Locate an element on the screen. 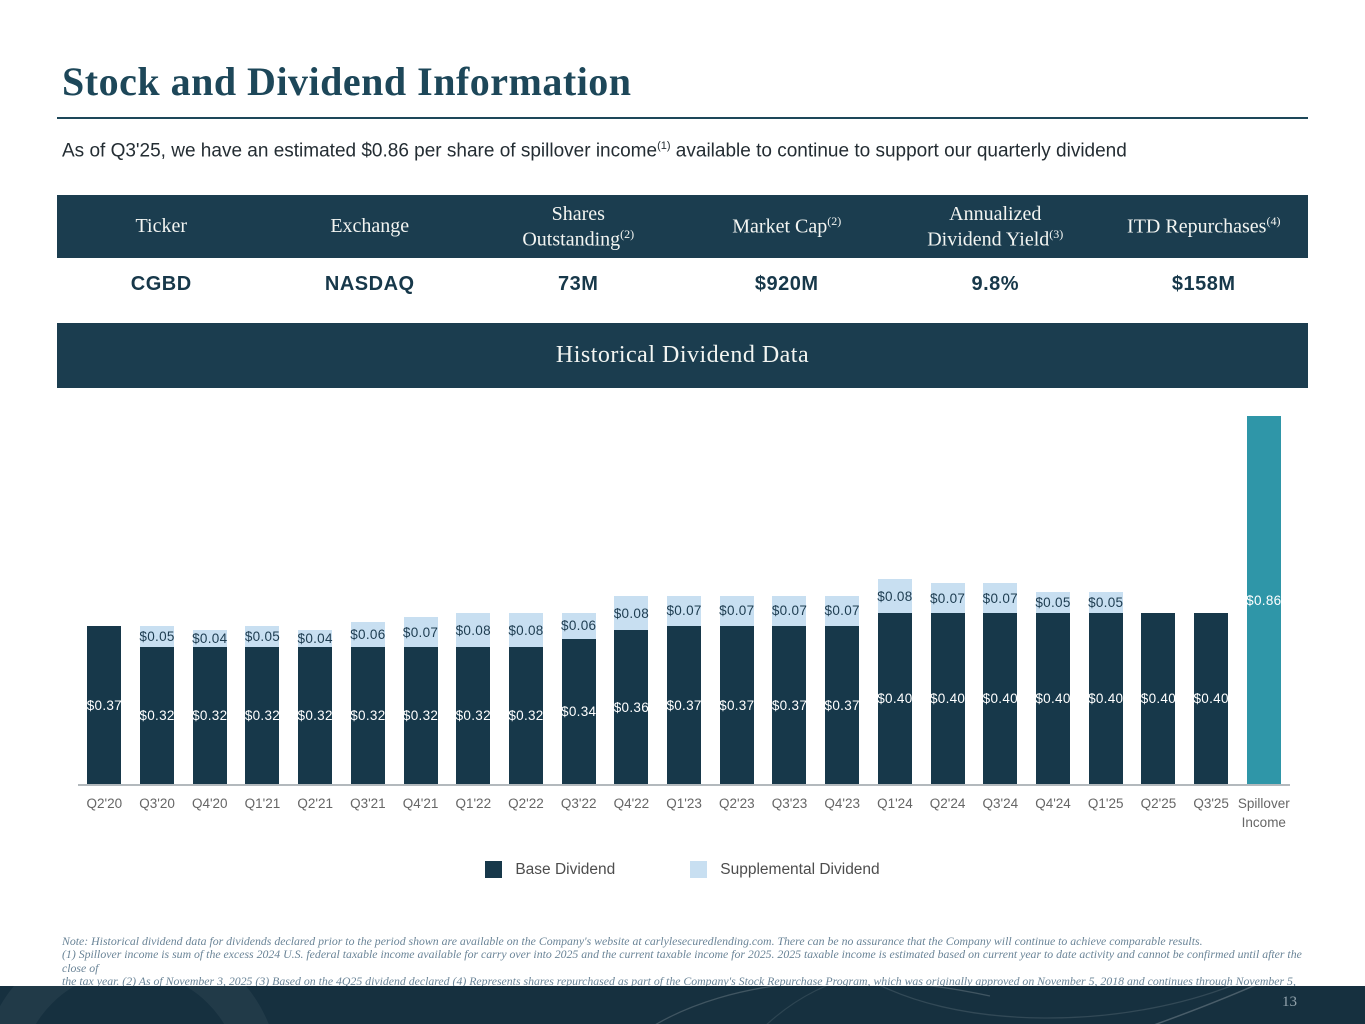  stat-header-line: Exchange is located at coordinates (370, 226).